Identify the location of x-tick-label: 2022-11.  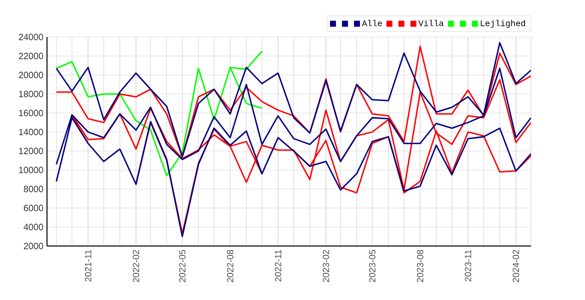
(278, 266).